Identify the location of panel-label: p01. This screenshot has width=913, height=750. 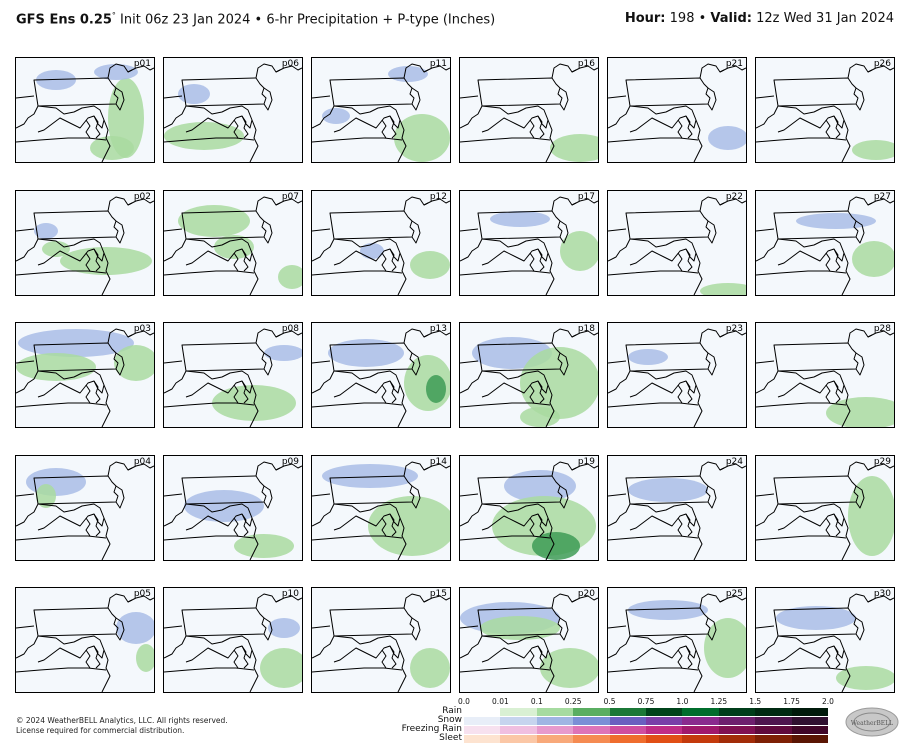
(142, 64).